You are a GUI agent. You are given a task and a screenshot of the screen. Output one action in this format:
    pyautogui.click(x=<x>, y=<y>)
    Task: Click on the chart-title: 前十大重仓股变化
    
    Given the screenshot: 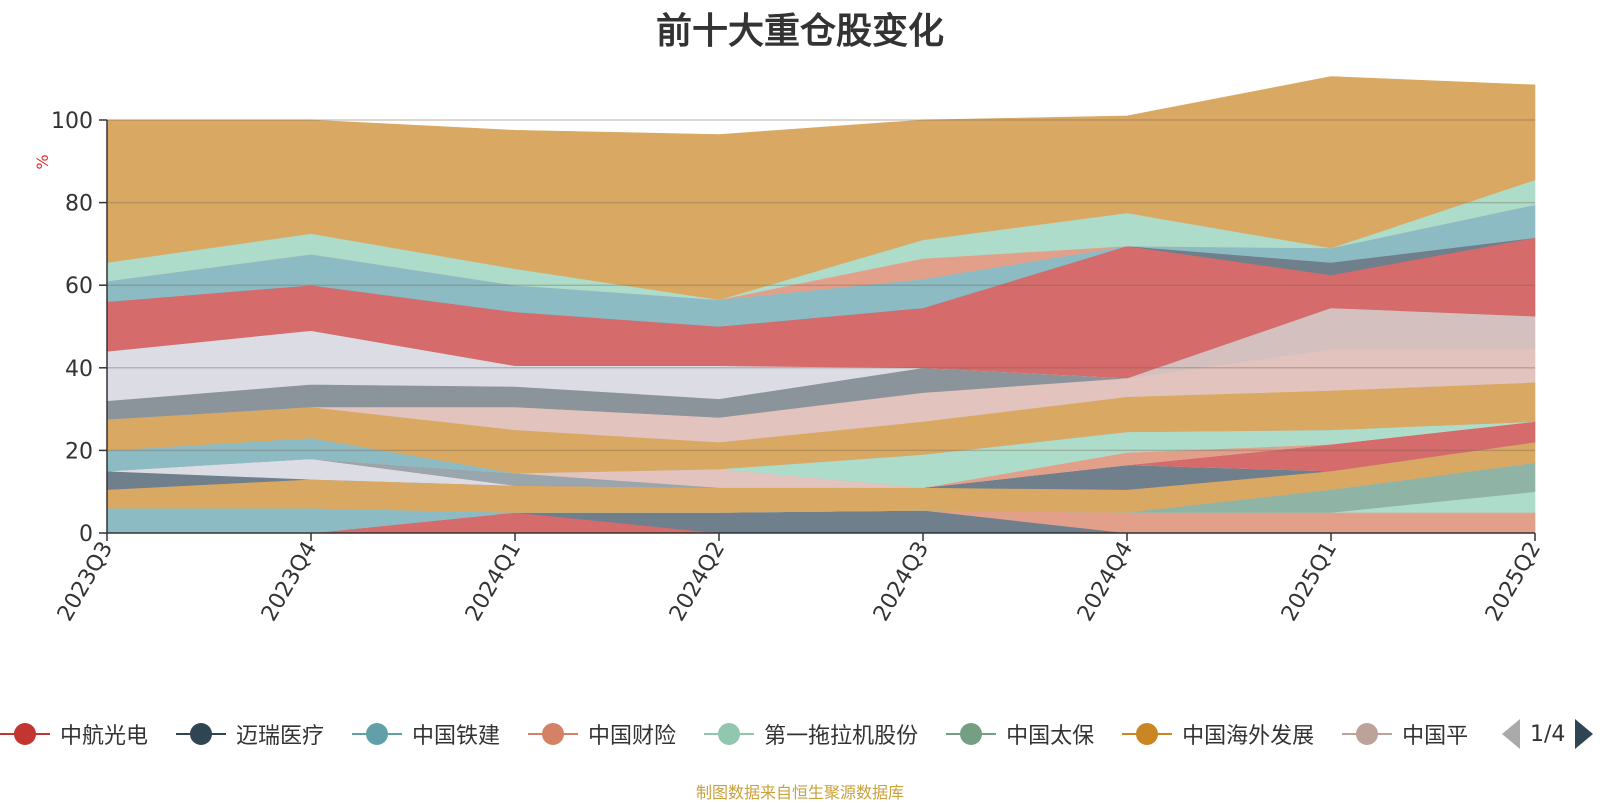 What is the action you would take?
    pyautogui.click(x=799, y=31)
    